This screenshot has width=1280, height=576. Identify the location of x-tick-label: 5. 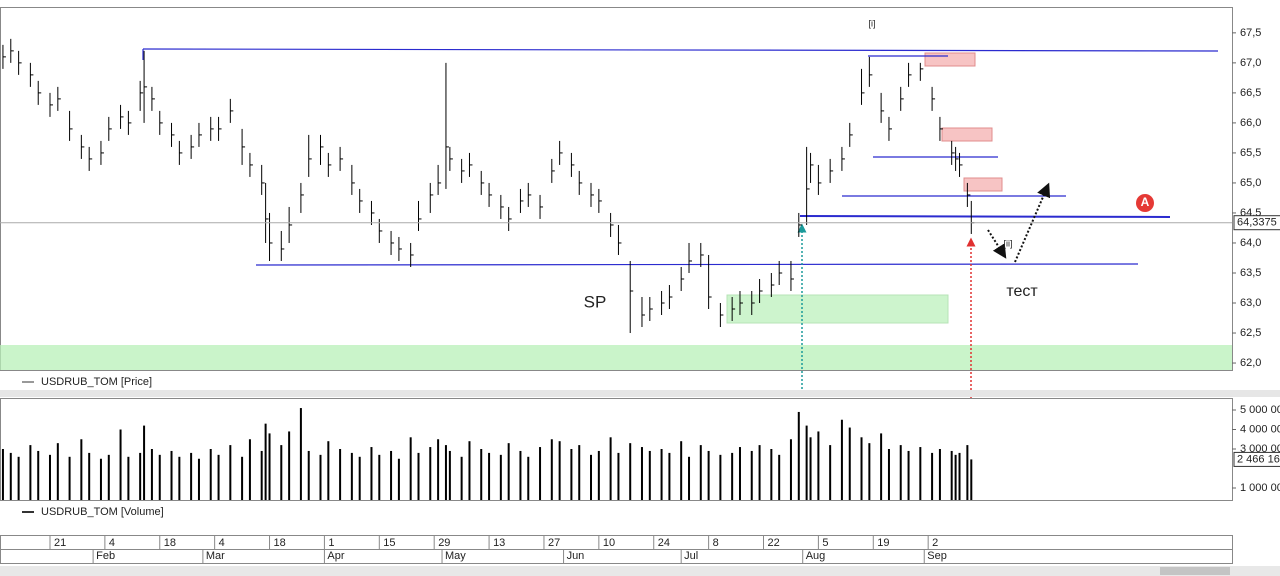
(825, 543).